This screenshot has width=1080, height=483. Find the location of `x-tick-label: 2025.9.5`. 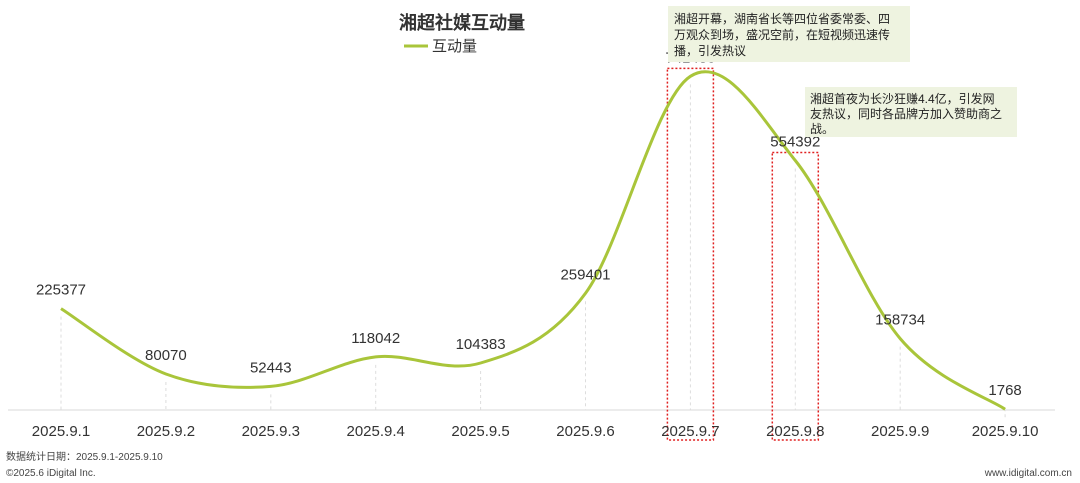

x-tick-label: 2025.9.5 is located at coordinates (480, 431).